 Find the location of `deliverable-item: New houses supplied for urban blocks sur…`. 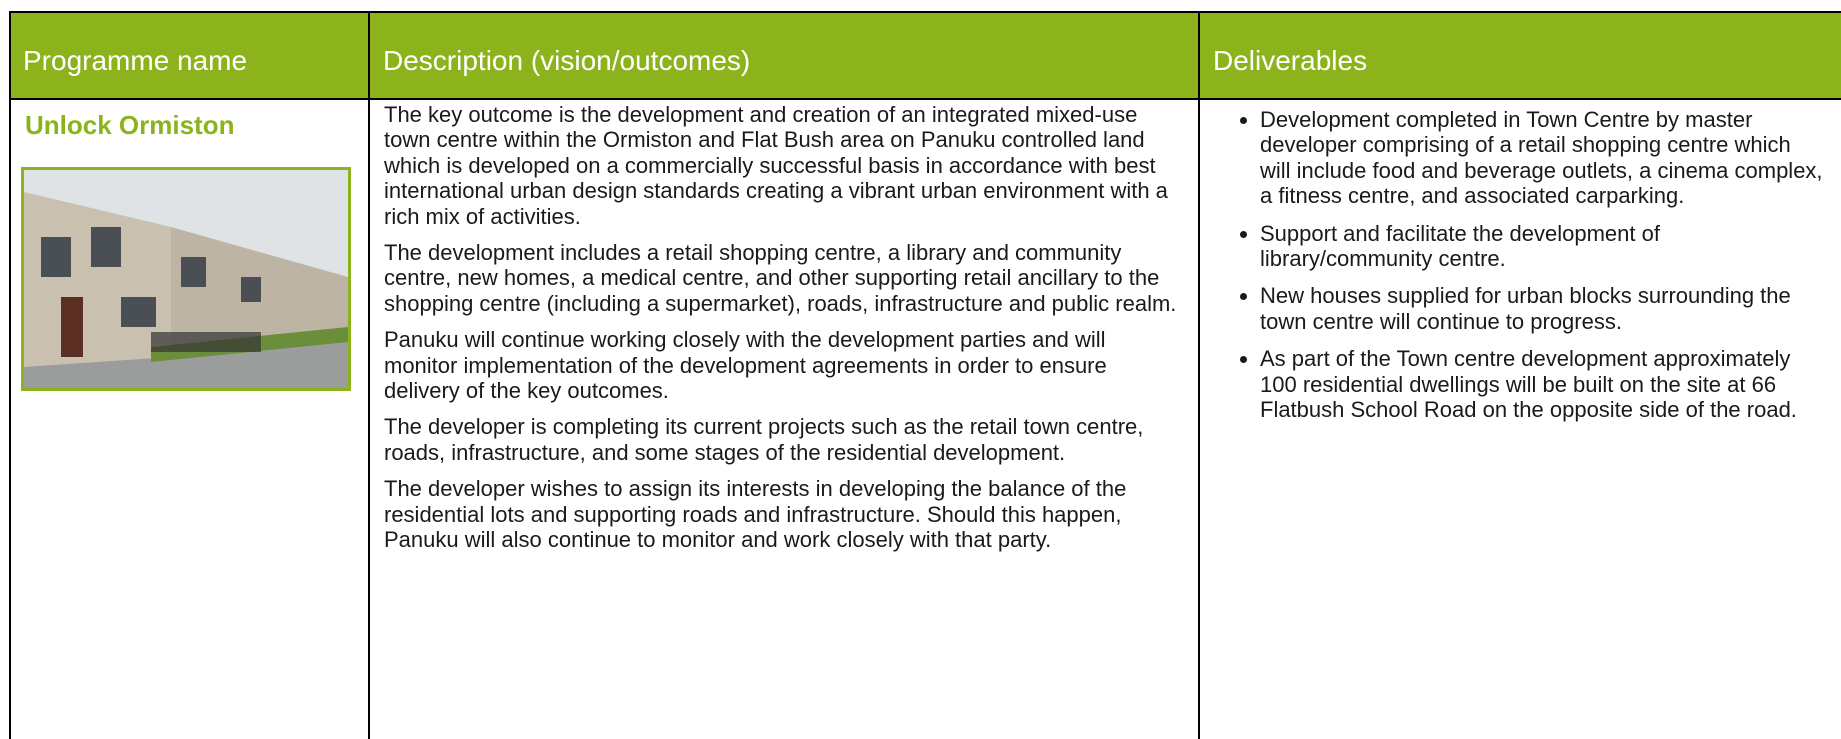

deliverable-item: New houses supplied for urban blocks sur… is located at coordinates (1543, 308).